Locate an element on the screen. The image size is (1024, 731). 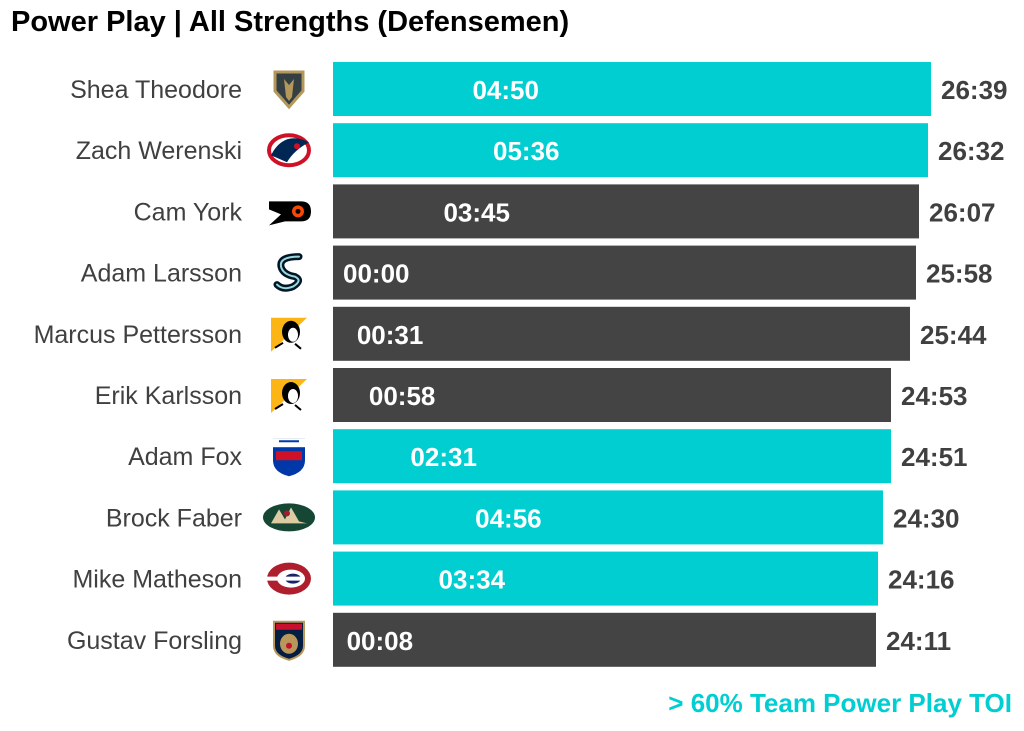
player-name: Adam Larsson is located at coordinates (161, 274).